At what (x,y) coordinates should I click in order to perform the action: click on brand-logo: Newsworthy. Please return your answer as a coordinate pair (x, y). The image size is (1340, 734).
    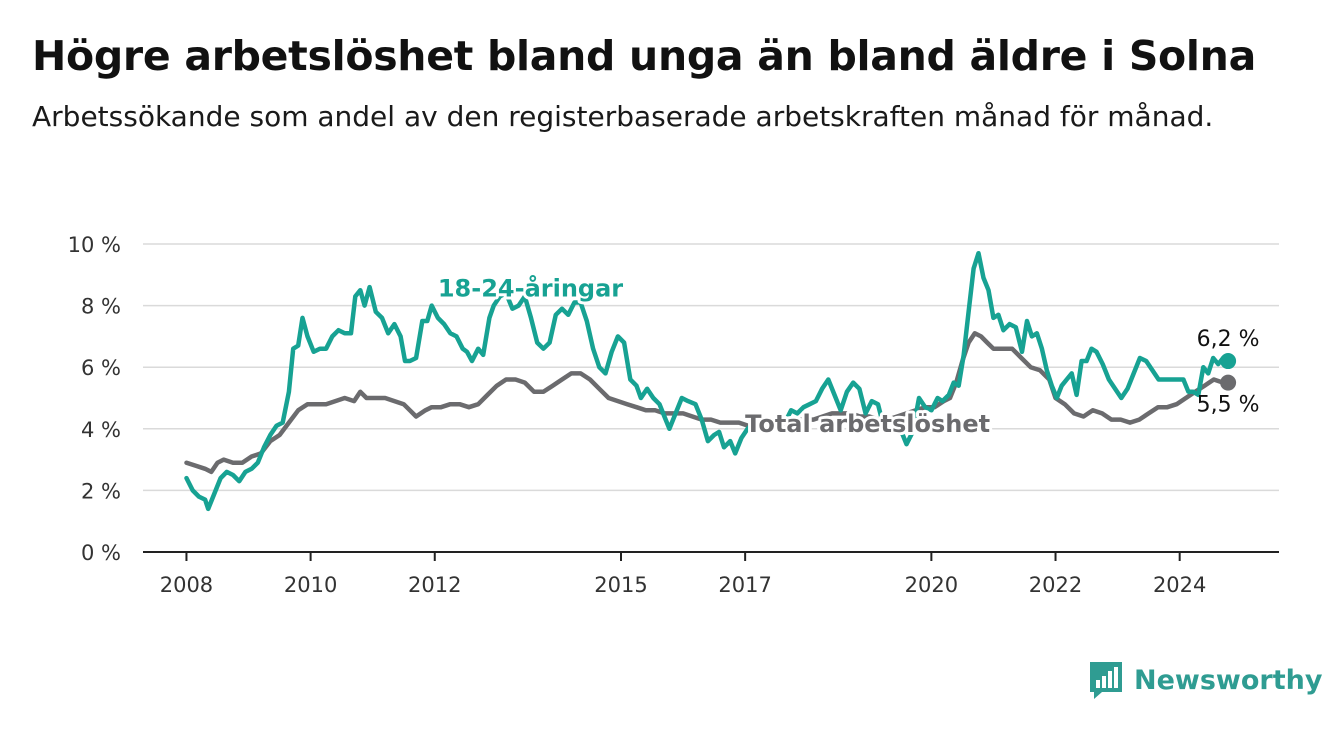
    Looking at the image, I should click on (1205, 680).